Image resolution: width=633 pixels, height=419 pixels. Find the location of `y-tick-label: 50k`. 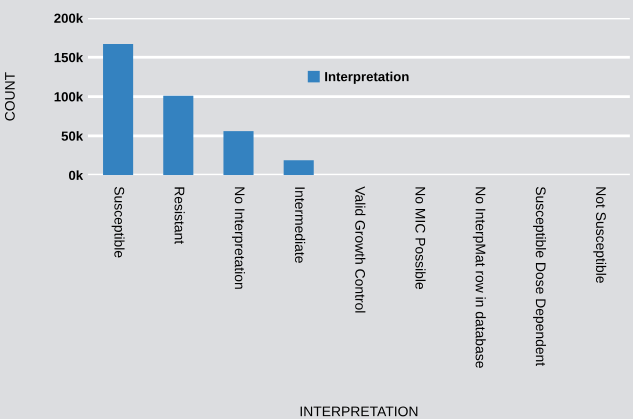

y-tick-label: 50k is located at coordinates (73, 136).